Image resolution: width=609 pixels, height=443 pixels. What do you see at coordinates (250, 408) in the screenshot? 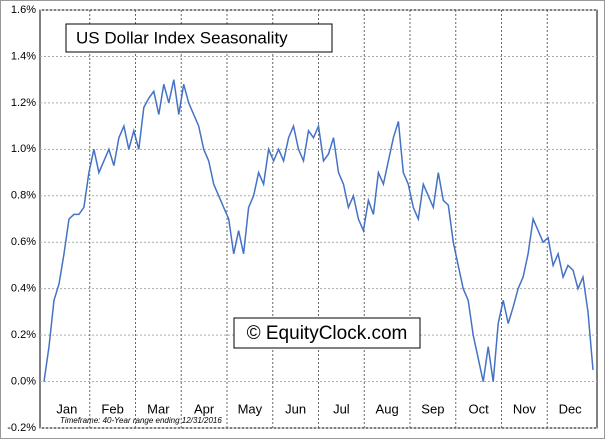
I see `x-tick-label: May` at bounding box center [250, 408].